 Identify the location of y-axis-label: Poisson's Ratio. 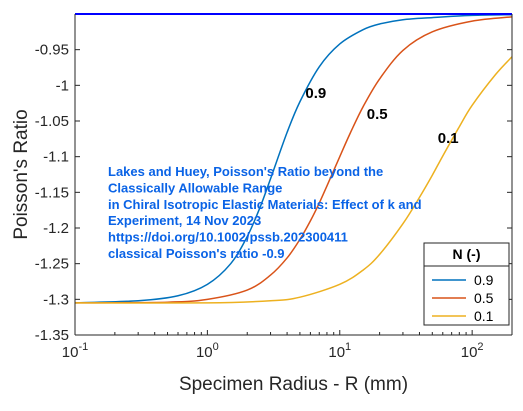
(21, 174).